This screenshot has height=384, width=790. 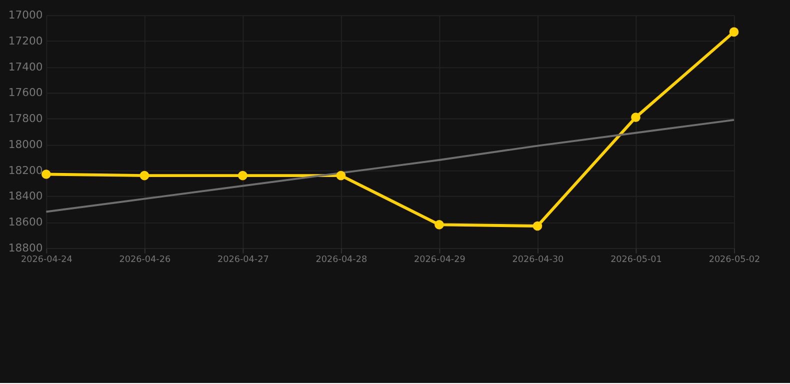 What do you see at coordinates (243, 260) in the screenshot?
I see `x-tick-label: 2026-04-27` at bounding box center [243, 260].